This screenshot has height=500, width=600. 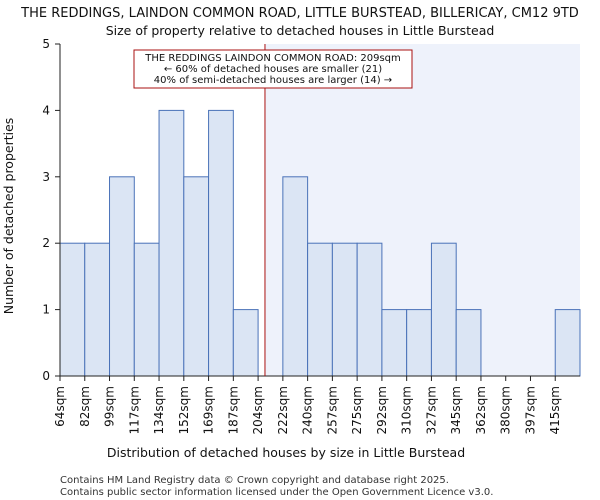 I want to click on bar-152sqm, so click(x=196, y=276).